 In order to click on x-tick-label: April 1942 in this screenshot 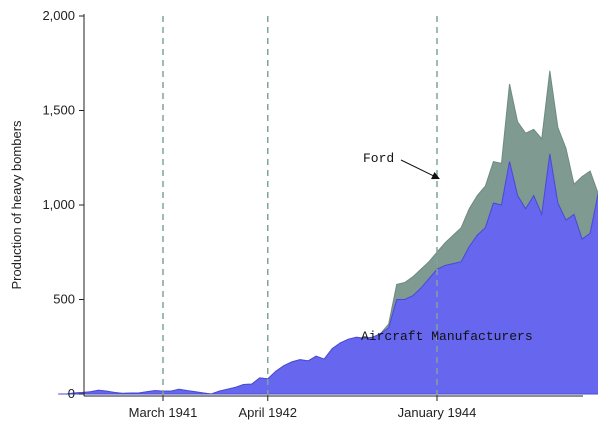, I will do `click(267, 412)`.